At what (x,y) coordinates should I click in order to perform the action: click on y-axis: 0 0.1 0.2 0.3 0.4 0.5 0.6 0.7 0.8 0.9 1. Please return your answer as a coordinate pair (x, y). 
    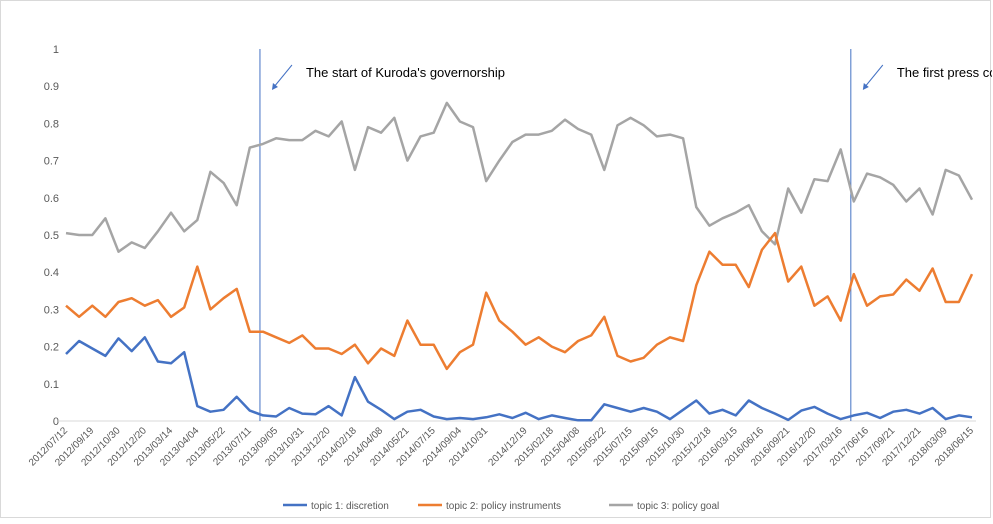
    Looking at the image, I should click on (51, 236).